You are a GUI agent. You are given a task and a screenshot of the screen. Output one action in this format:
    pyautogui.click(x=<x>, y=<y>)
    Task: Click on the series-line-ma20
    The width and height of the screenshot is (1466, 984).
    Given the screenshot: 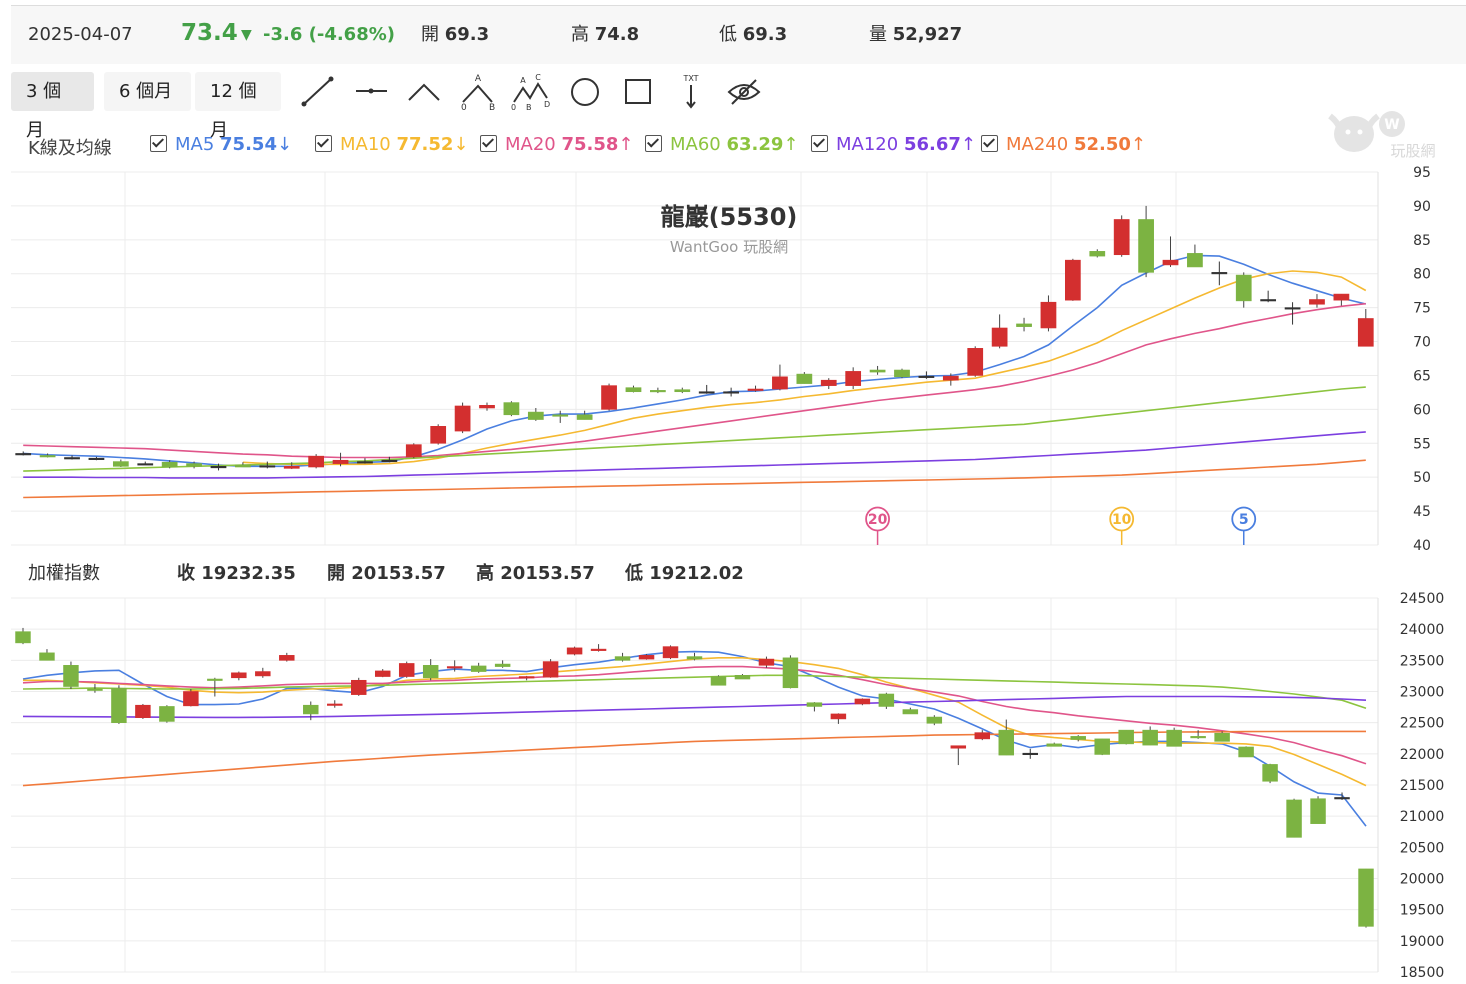 What is the action you would take?
    pyautogui.click(x=694, y=380)
    